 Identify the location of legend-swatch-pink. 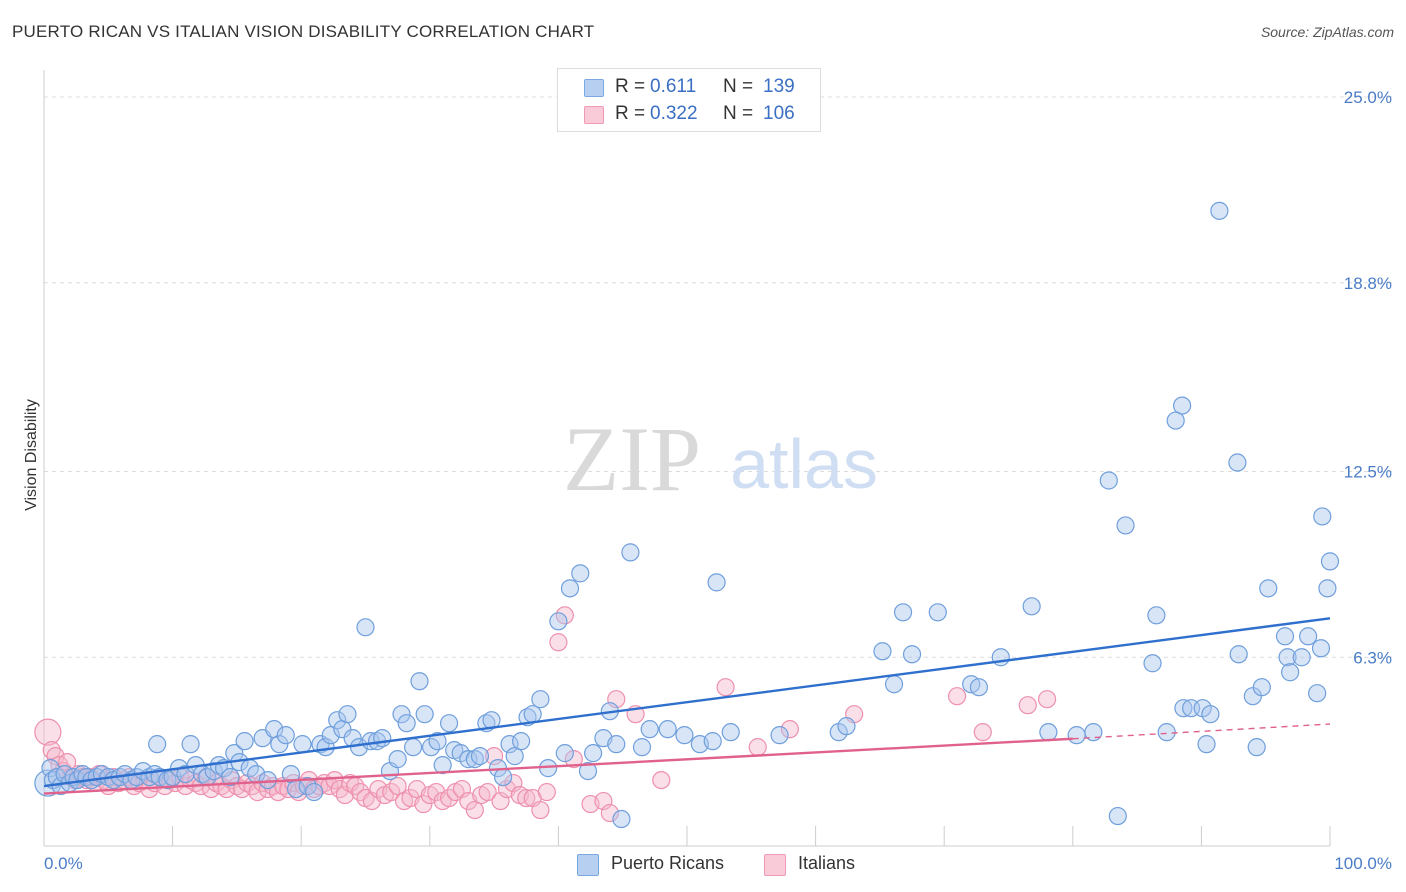
(594, 115).